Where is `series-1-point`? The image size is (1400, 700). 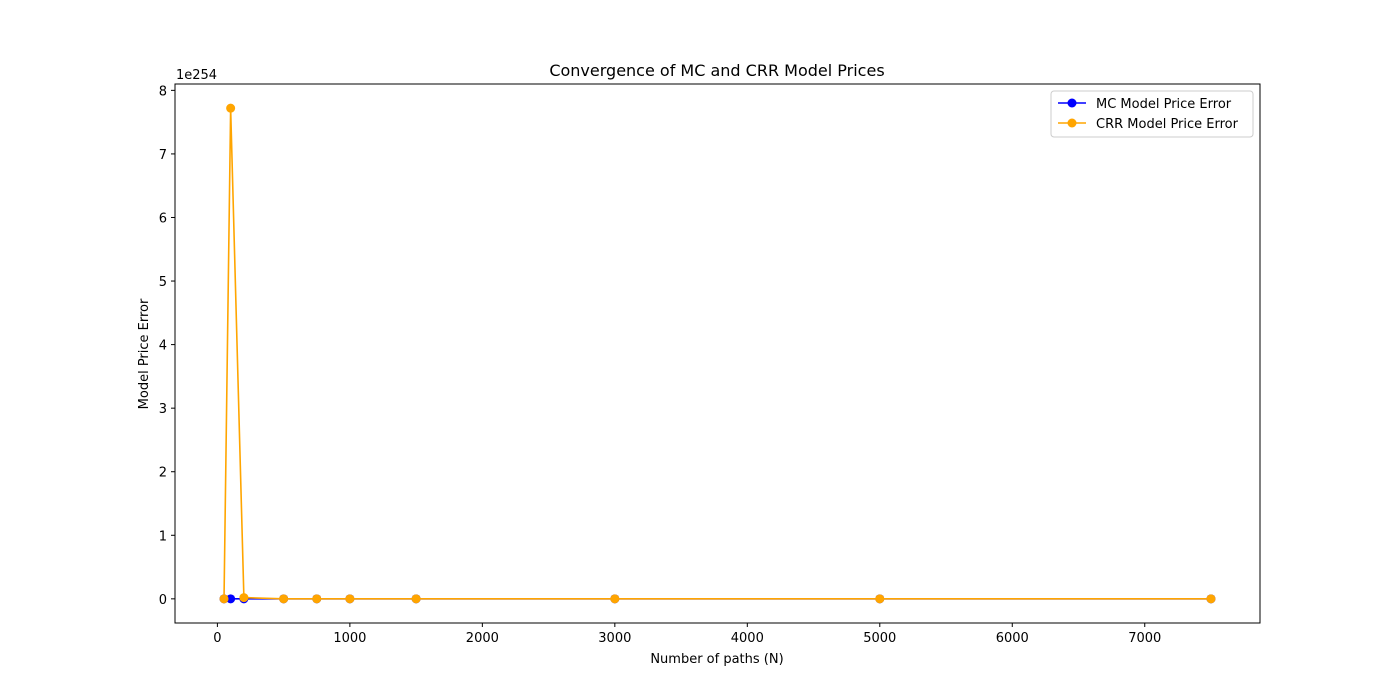
series-1-point is located at coordinates (231, 599).